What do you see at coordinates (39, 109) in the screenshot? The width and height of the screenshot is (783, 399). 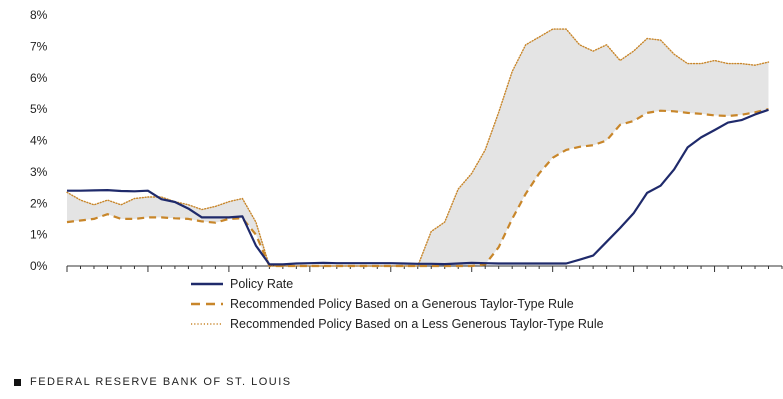 I see `y-tick-label: 5%` at bounding box center [39, 109].